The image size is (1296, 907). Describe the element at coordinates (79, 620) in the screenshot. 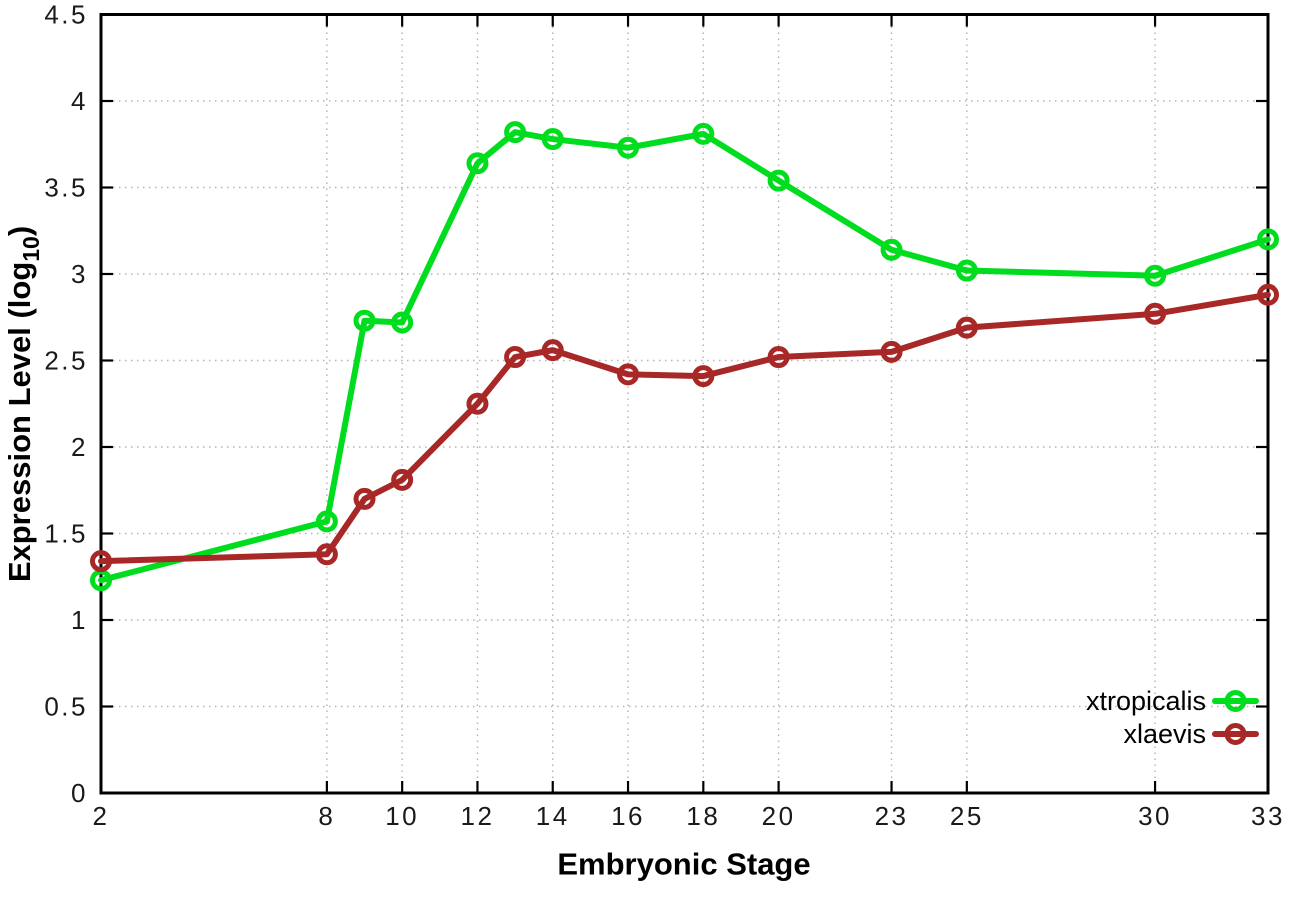

I see `y-tick-label: 1` at that location.